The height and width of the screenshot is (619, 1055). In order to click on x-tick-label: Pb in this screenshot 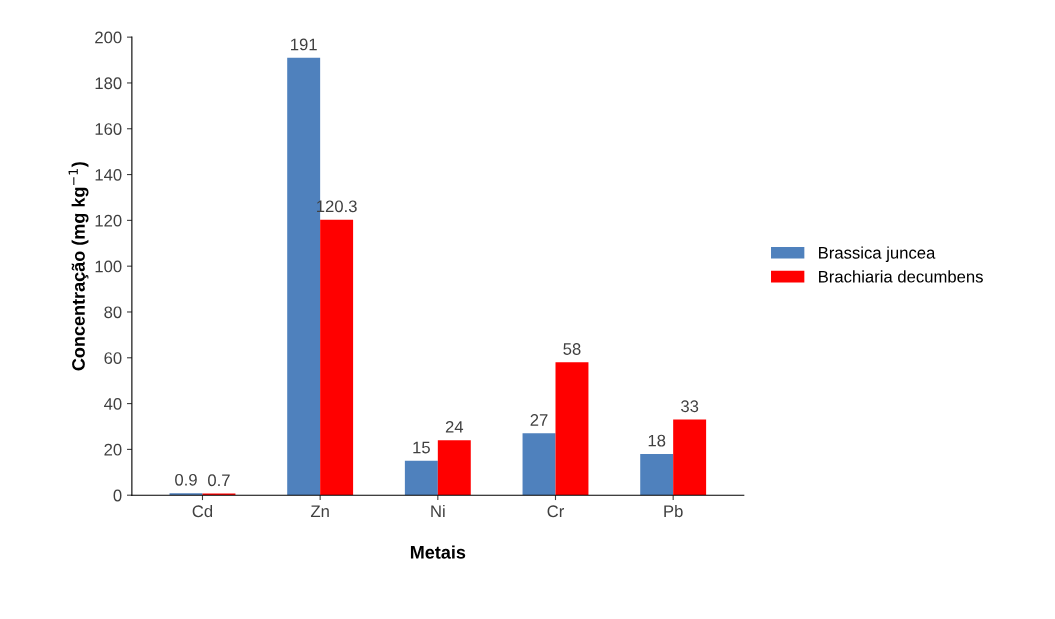, I will do `click(673, 511)`.